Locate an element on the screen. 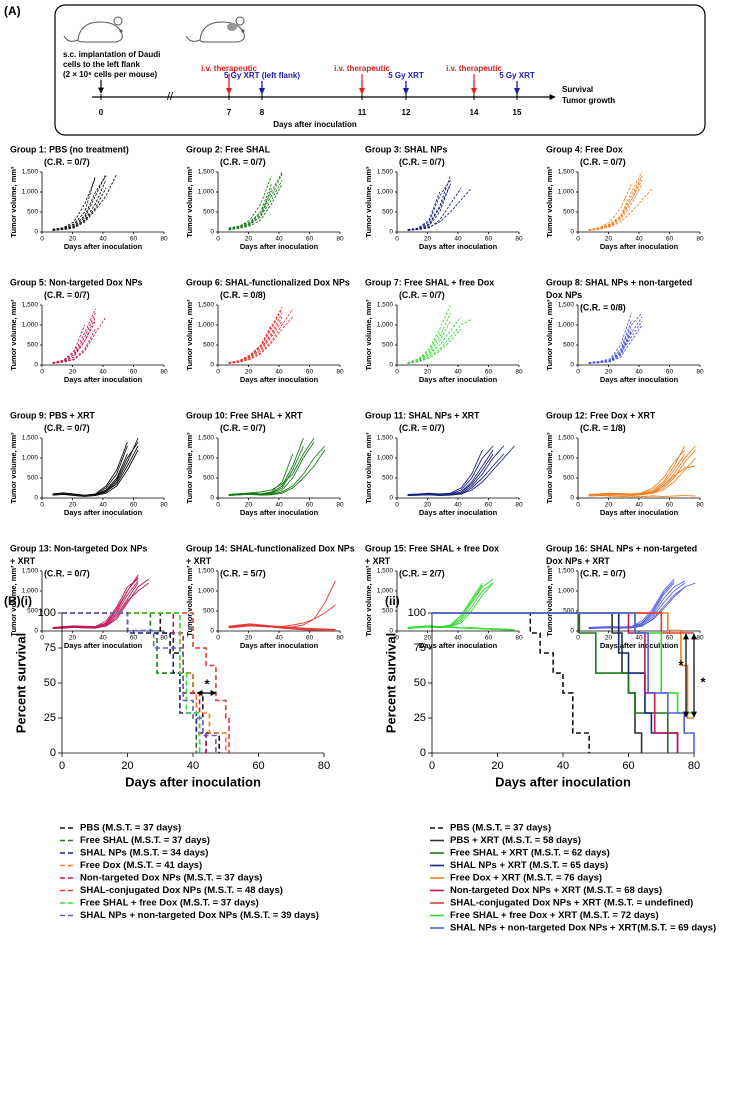 The width and height of the screenshot is (736, 1109). arrow-head is located at coordinates (262, 91).